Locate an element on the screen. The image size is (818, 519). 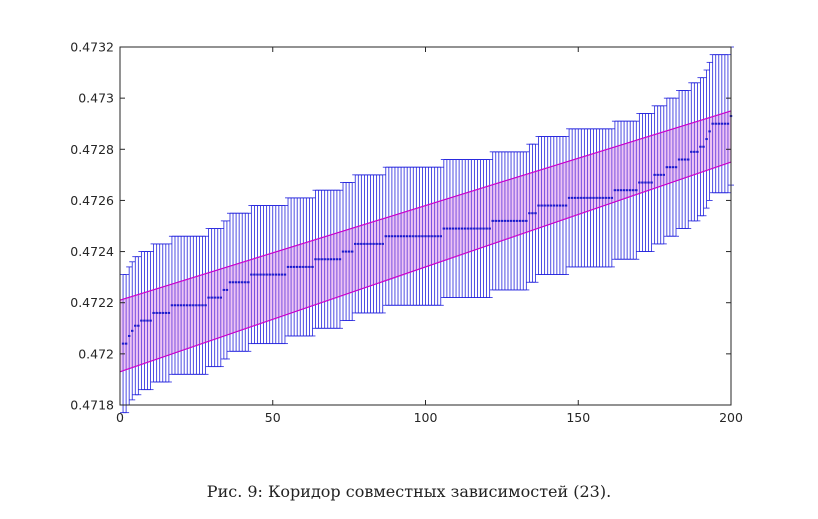
y-tick-label: 0.4722 is located at coordinates (92, 302).